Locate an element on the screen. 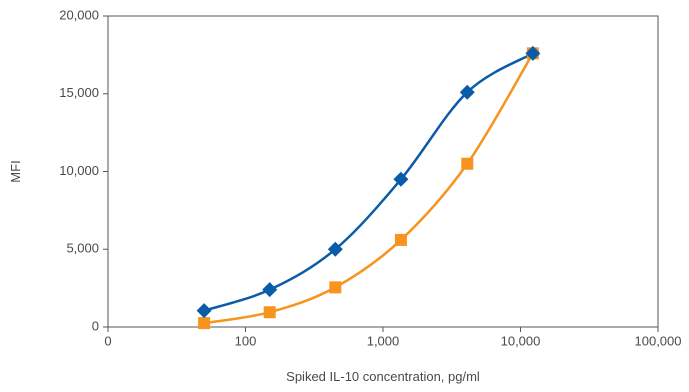 The width and height of the screenshot is (689, 392). x-axis-title: Spiked IL-10 concentration, pg/ml is located at coordinates (383, 376).